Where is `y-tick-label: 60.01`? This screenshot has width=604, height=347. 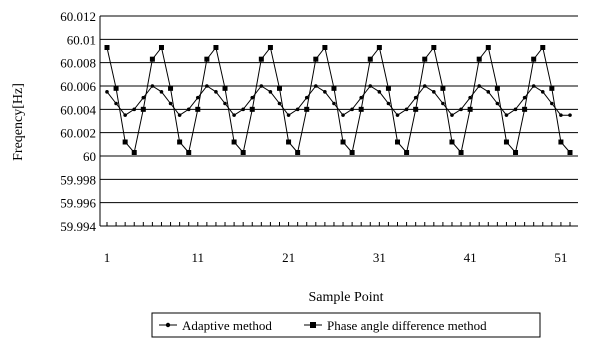
y-tick-label: 60.01 is located at coordinates (81, 39).